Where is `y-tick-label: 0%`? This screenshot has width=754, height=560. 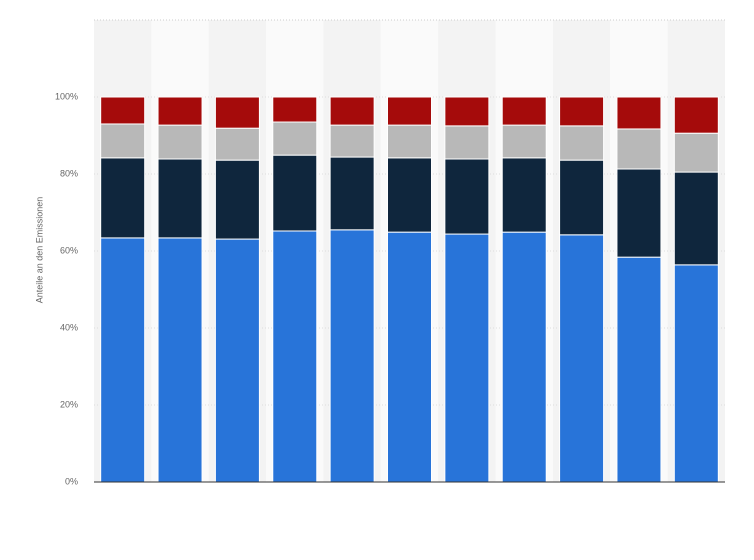 y-tick-label: 0% is located at coordinates (71, 481).